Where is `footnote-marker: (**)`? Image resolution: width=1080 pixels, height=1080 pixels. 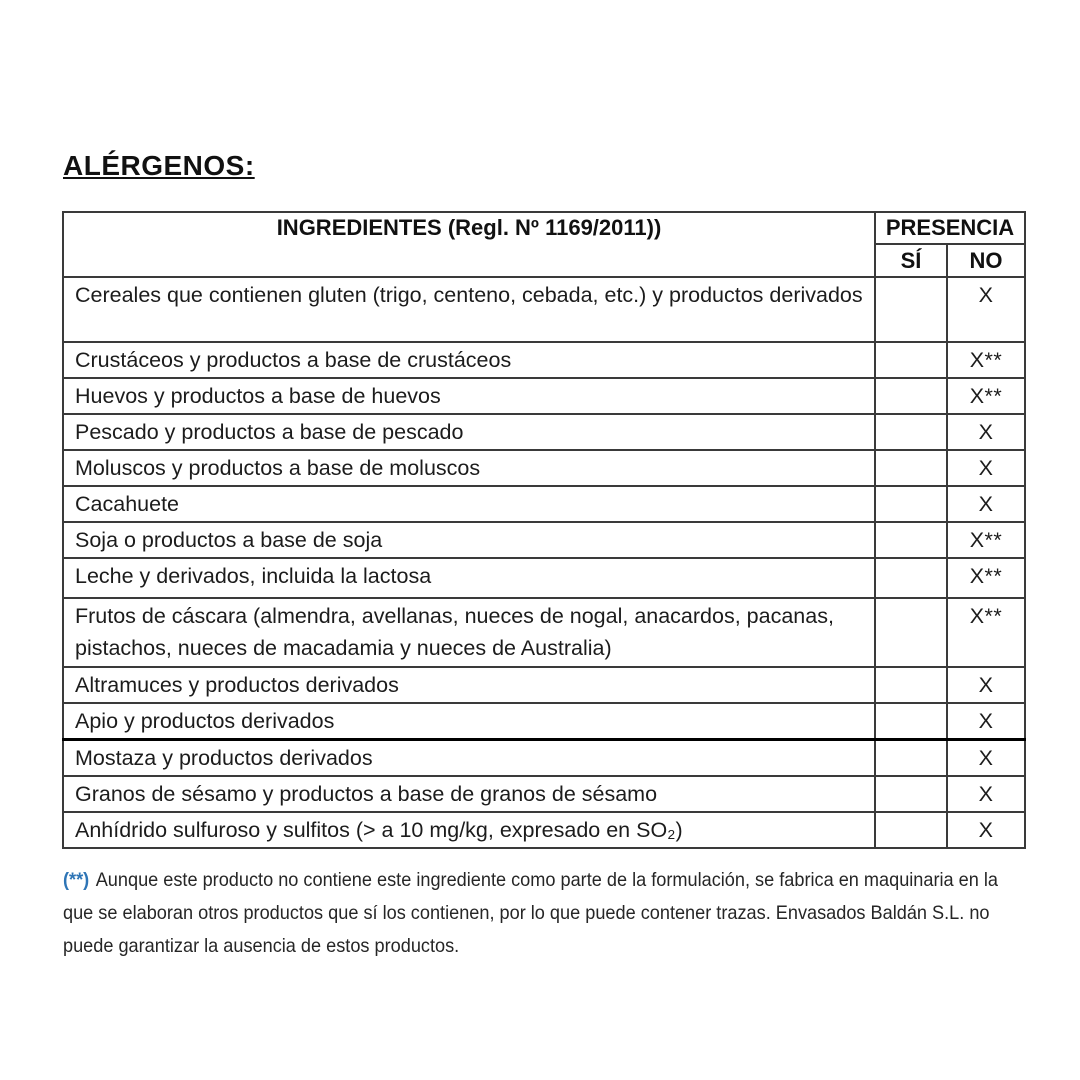
footnote-marker: (**) is located at coordinates (76, 880).